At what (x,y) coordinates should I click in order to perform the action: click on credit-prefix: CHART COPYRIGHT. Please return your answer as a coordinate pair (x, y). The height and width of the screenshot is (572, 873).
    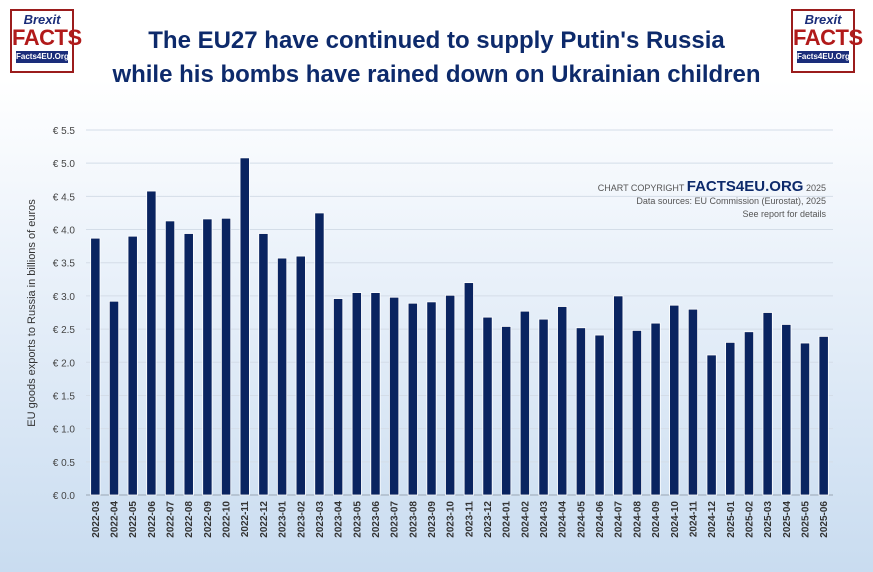
    Looking at the image, I should click on (641, 188).